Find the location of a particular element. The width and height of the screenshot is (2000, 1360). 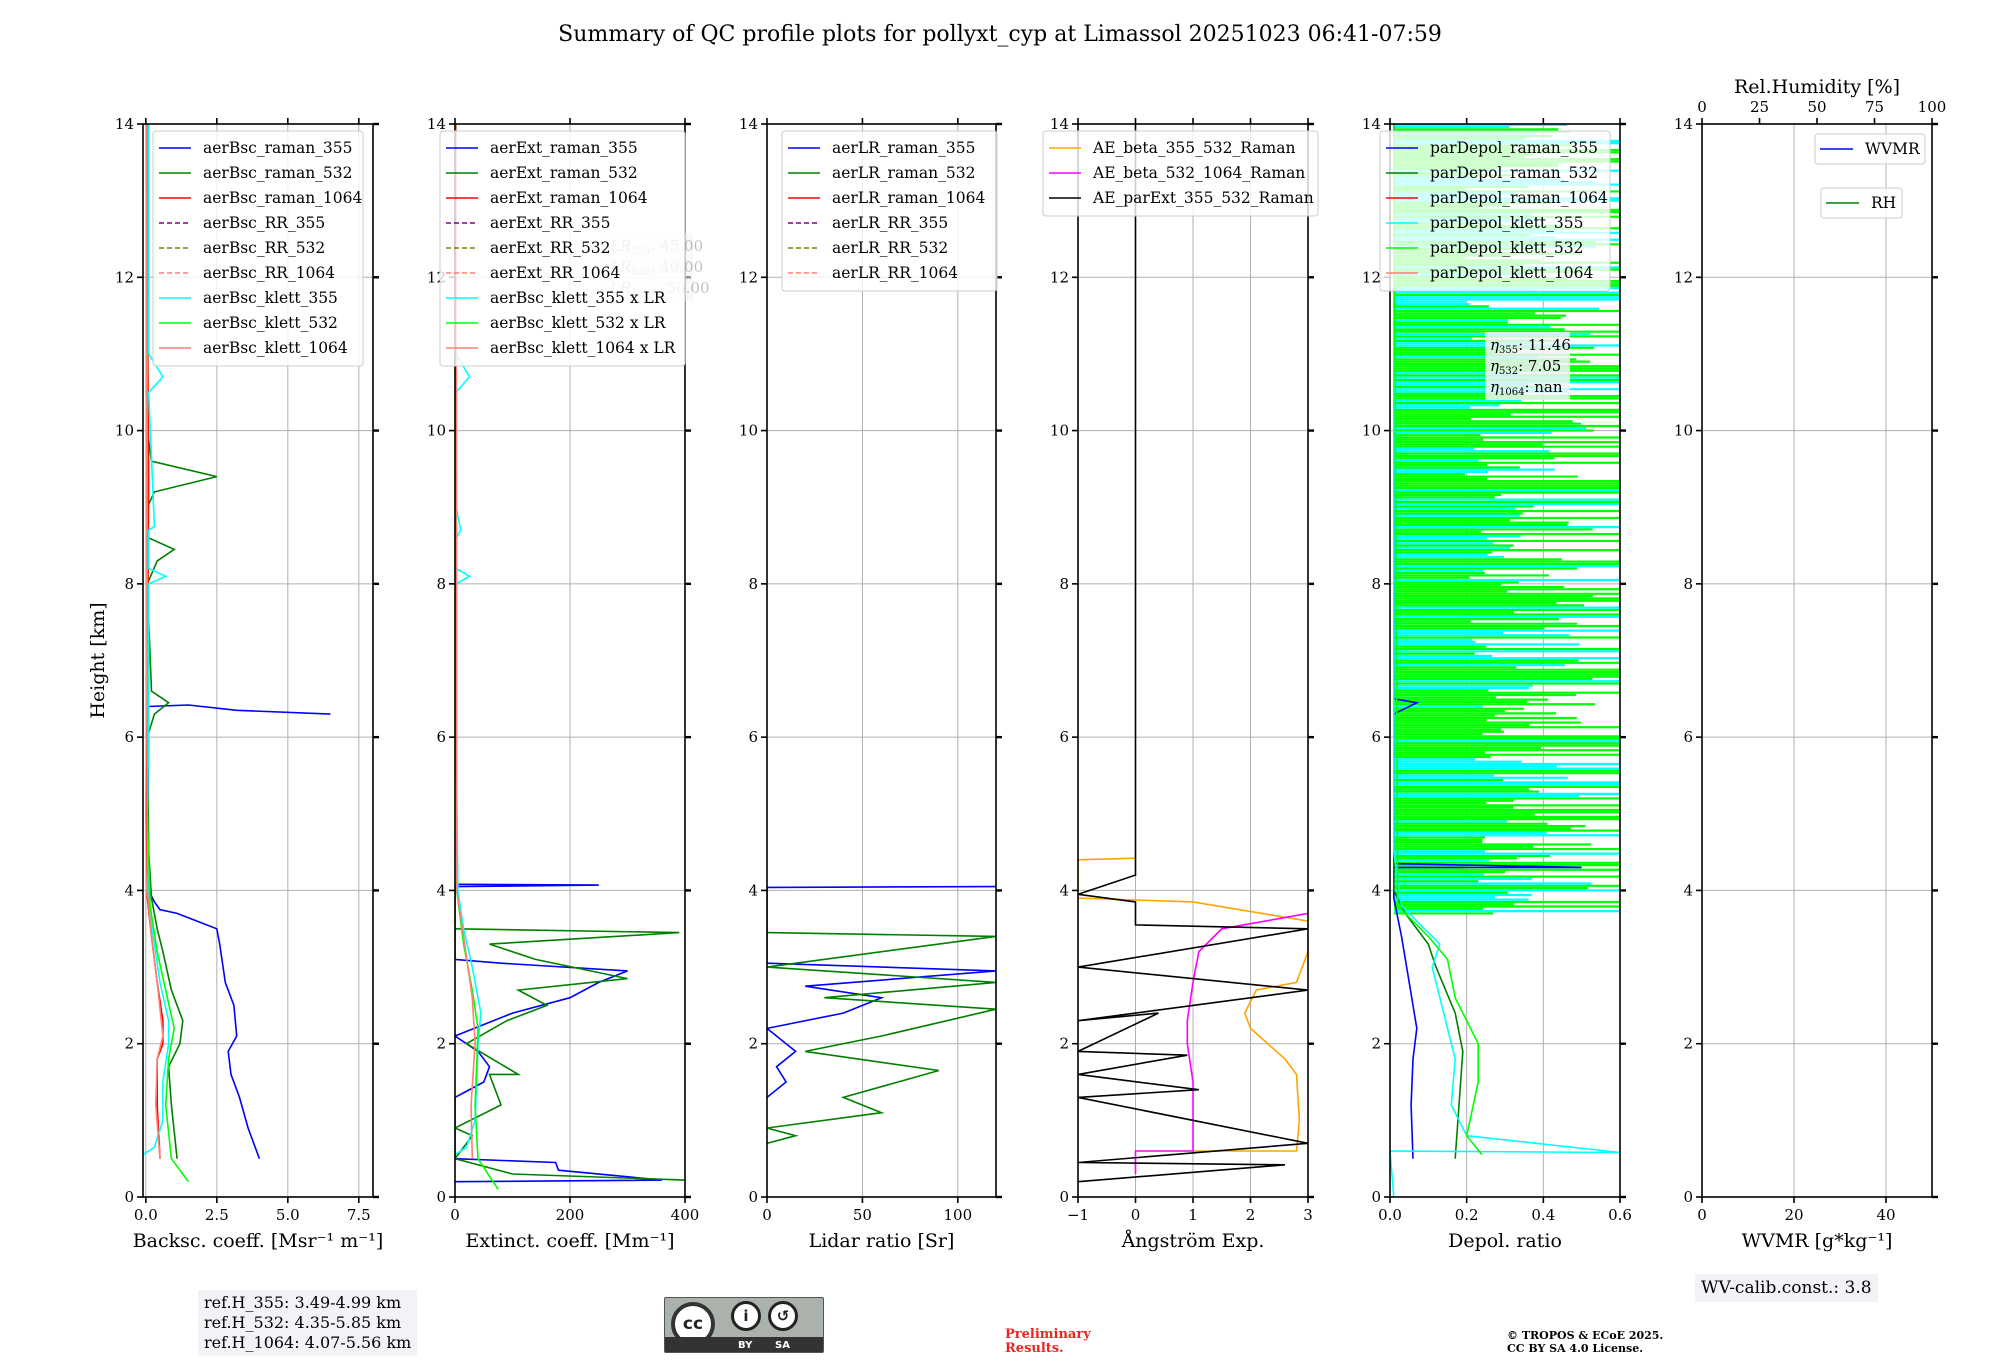

x-tick-label: 0 is located at coordinates (1136, 1215).